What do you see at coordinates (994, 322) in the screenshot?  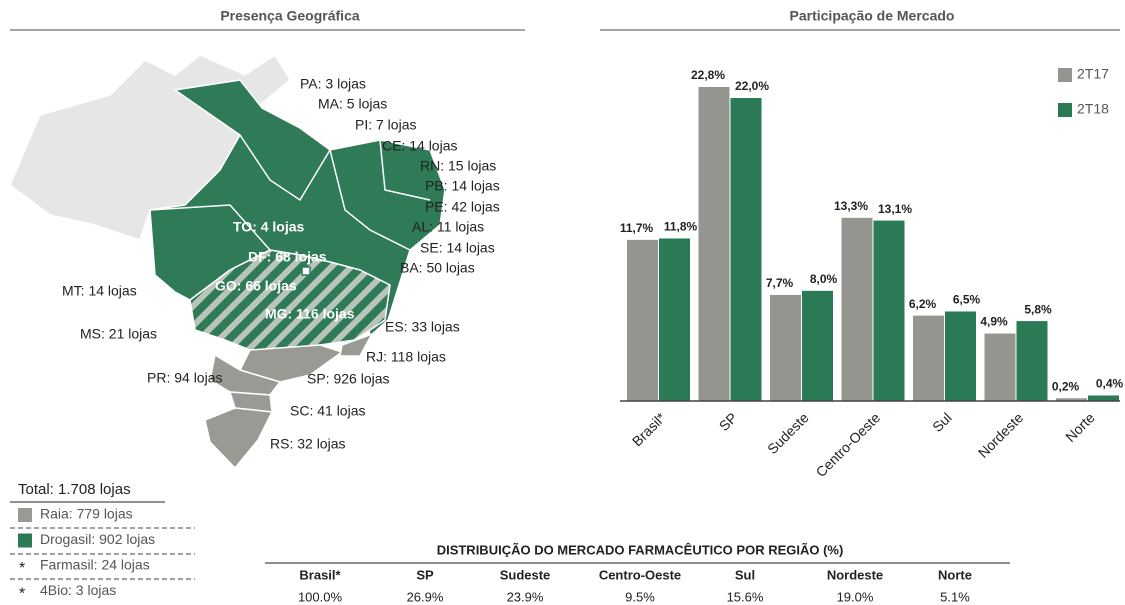 I see `value-label: 4,9%` at bounding box center [994, 322].